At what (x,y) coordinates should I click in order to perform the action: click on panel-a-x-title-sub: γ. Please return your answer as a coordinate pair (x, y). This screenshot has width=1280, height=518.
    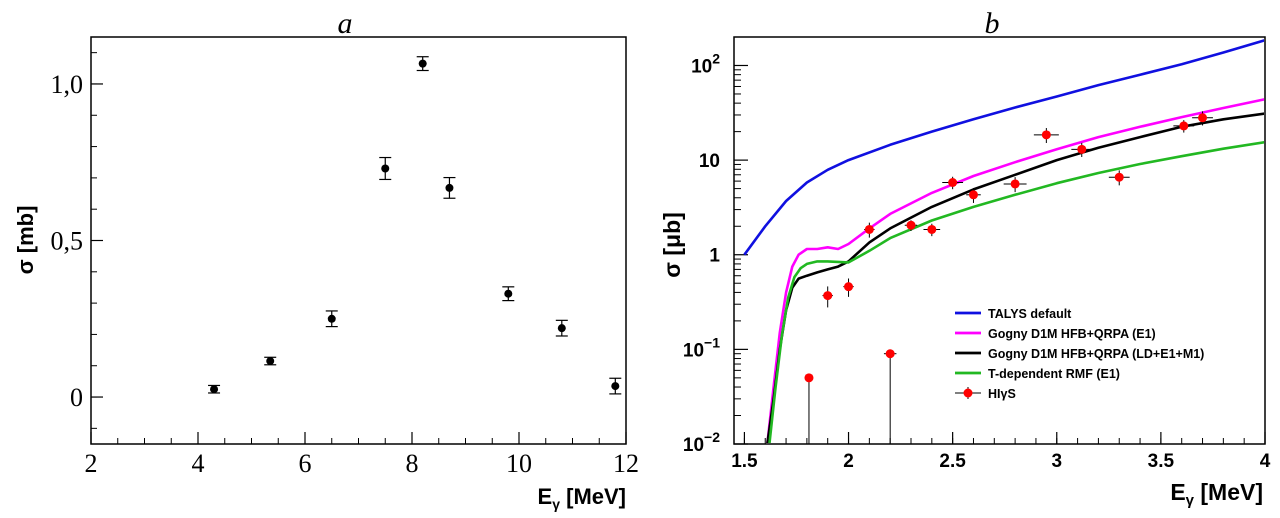
    Looking at the image, I should click on (556, 504).